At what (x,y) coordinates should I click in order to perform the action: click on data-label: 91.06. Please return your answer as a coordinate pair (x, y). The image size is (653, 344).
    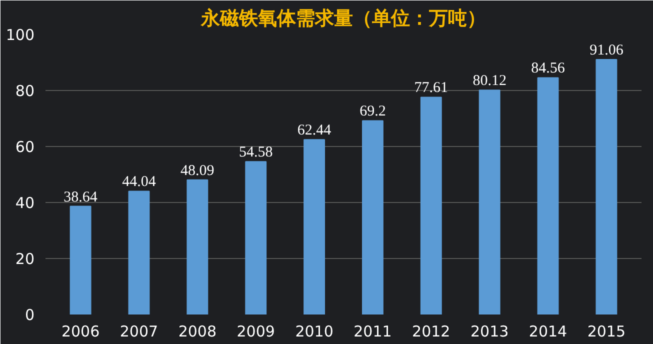
    Looking at the image, I should click on (607, 50).